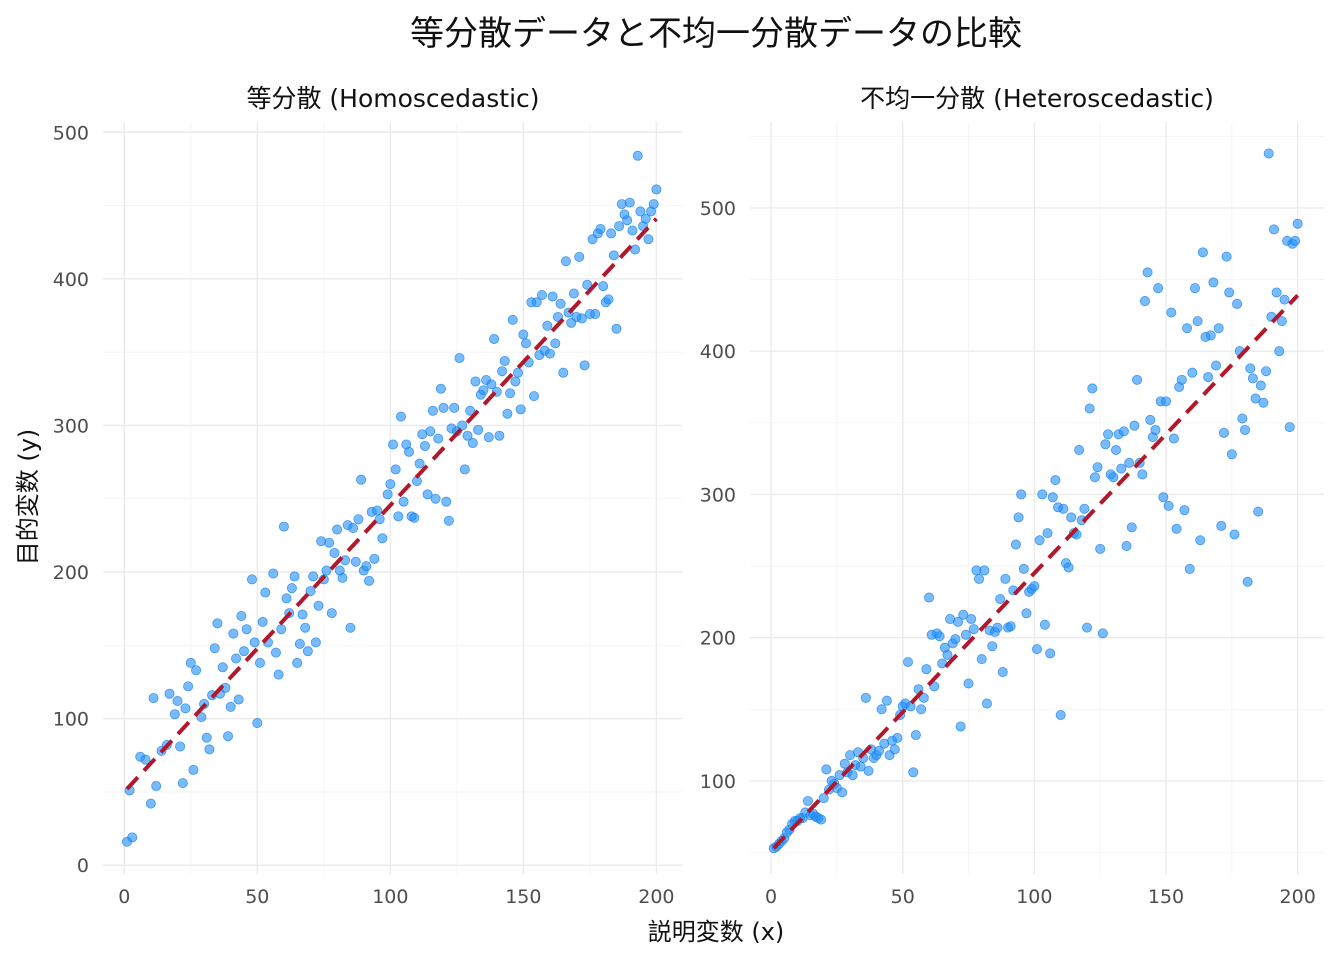 The height and width of the screenshot is (964, 1344). I want to click on y-tick-label: 0, so click(83, 866).